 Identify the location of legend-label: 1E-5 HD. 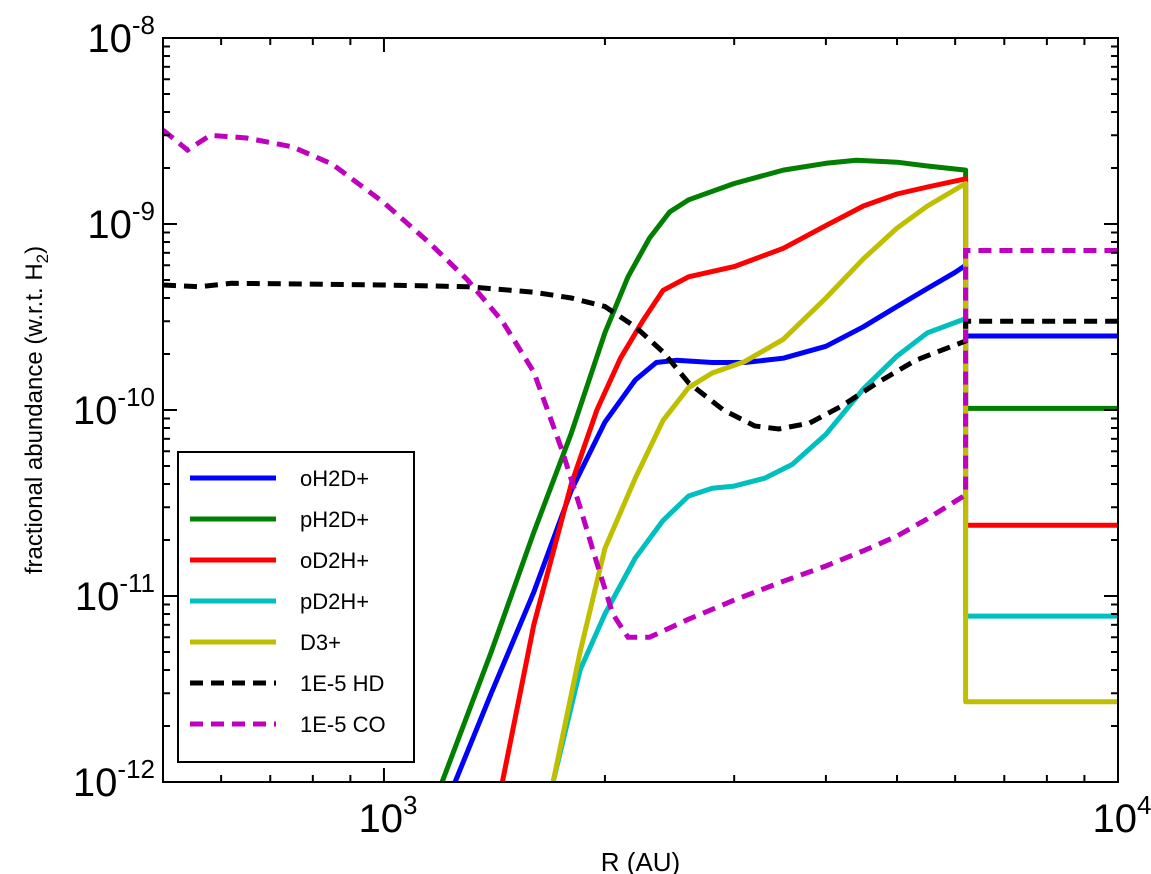
(342, 683).